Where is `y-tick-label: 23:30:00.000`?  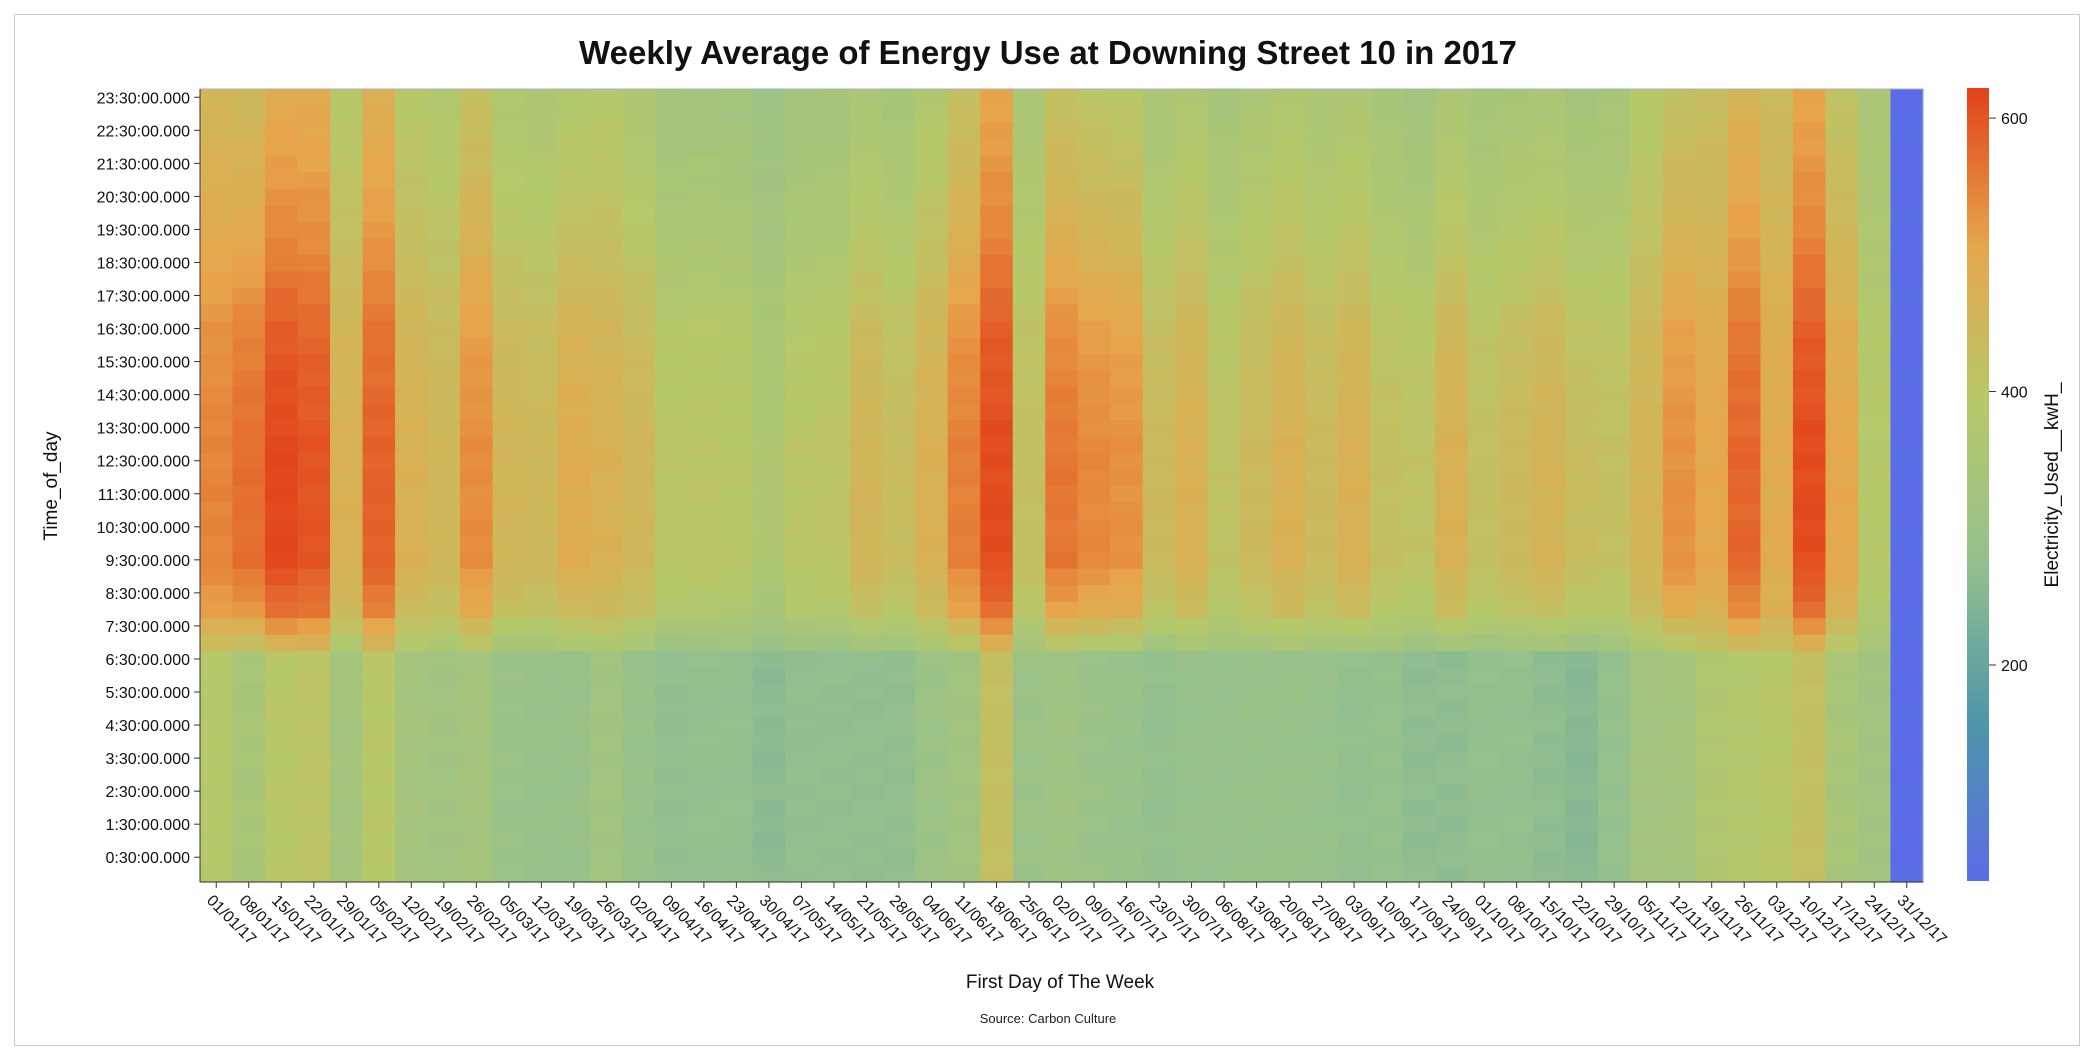
y-tick-label: 23:30:00.000 is located at coordinates (144, 98).